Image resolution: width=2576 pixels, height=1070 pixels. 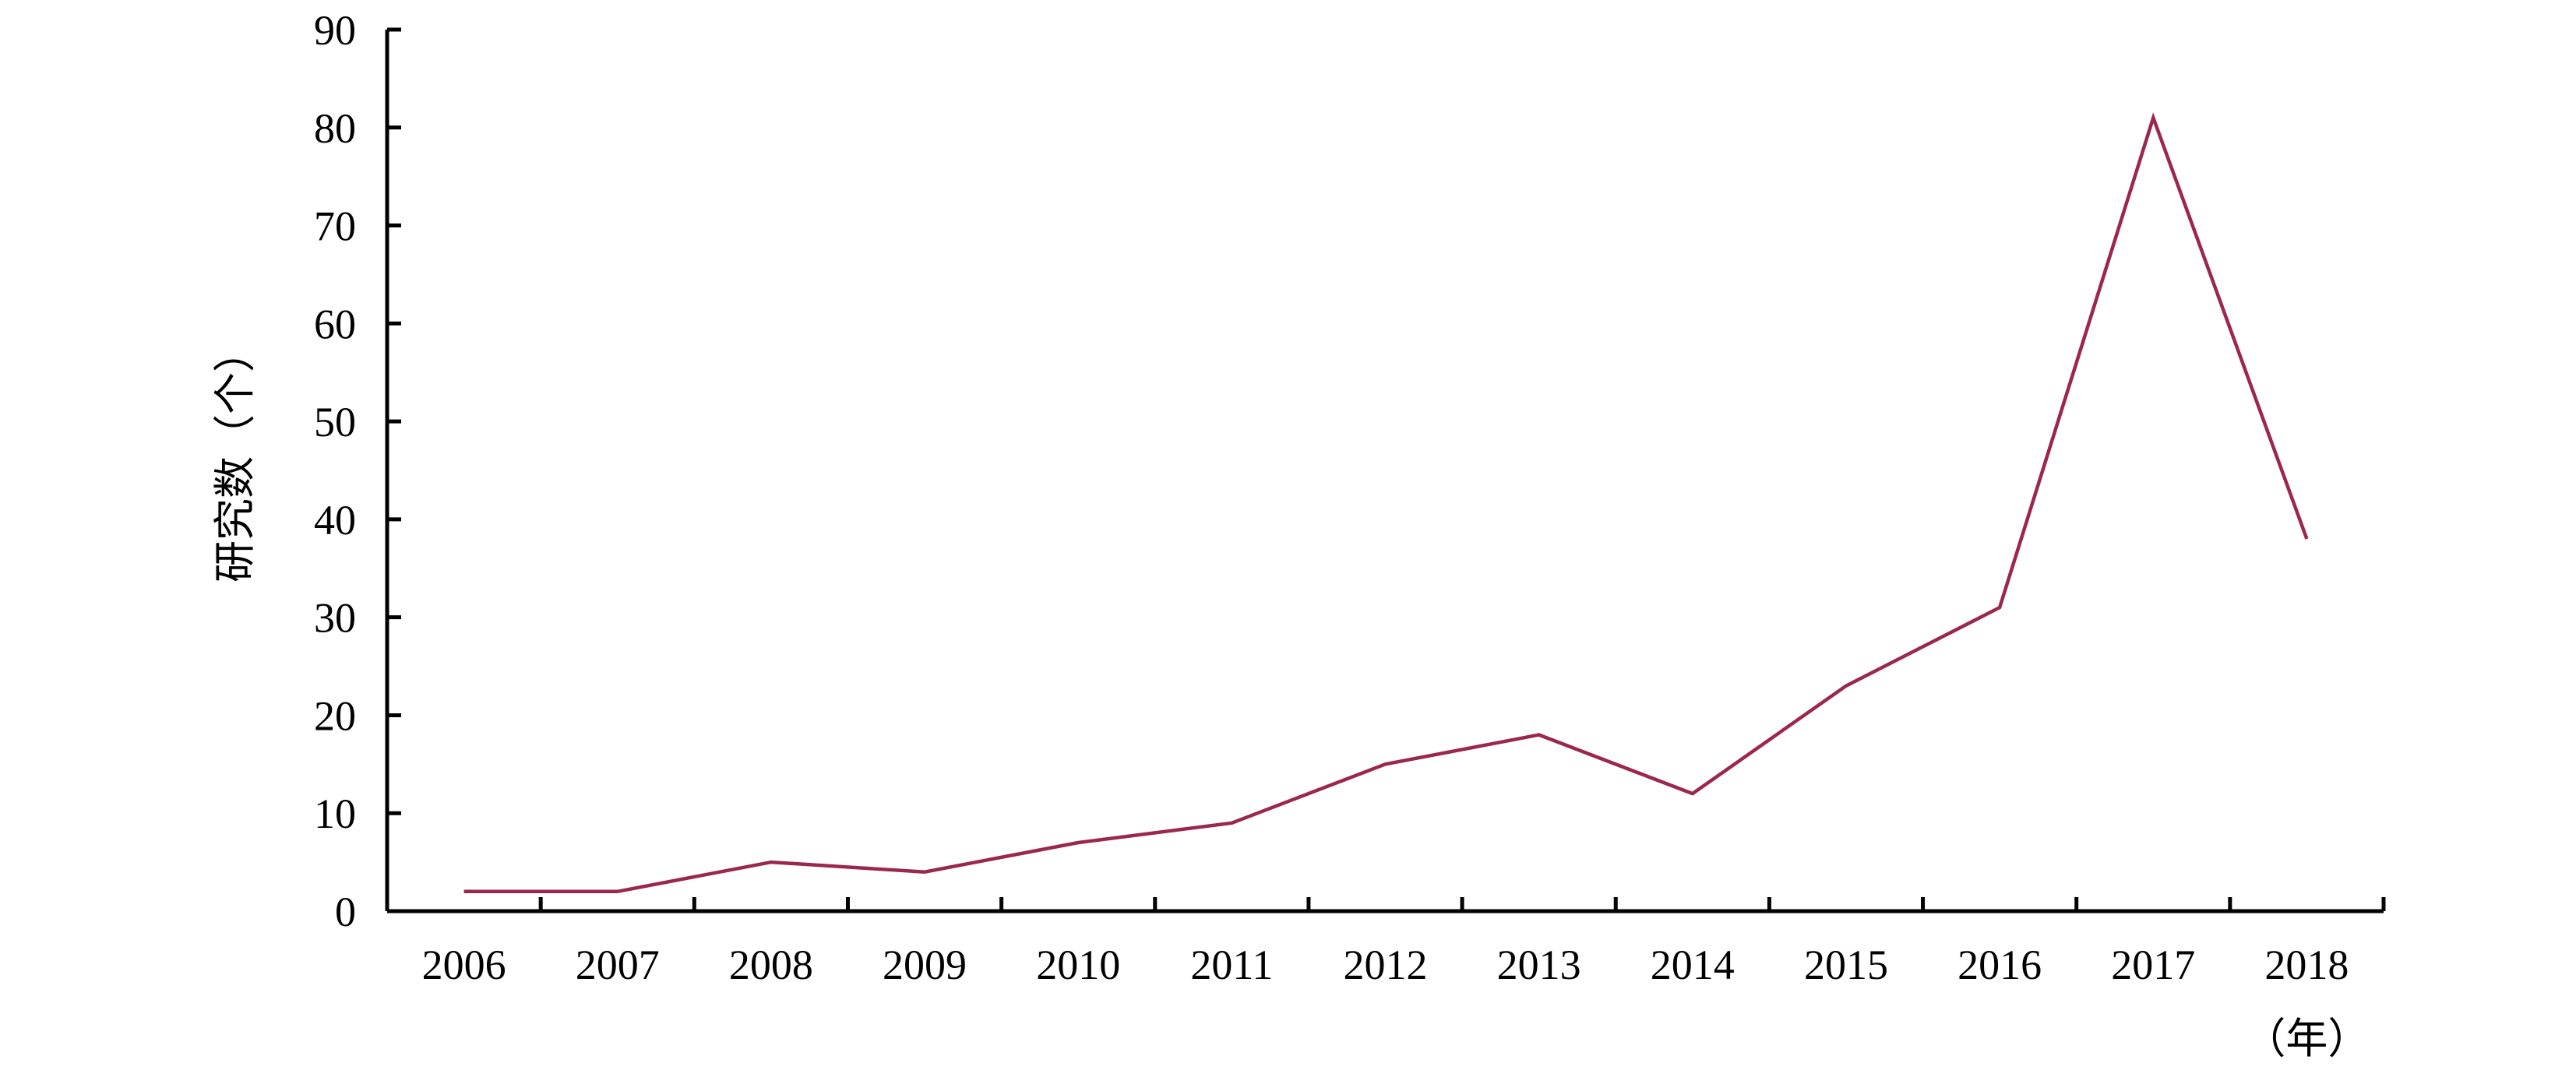 I want to click on y-tick-label-8: 80, so click(x=335, y=128).